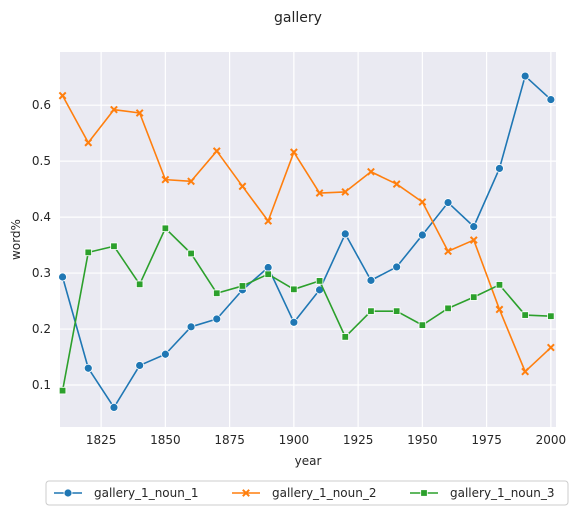  What do you see at coordinates (324, 493) in the screenshot?
I see `legend-label: gallery_1_noun_2` at bounding box center [324, 493].